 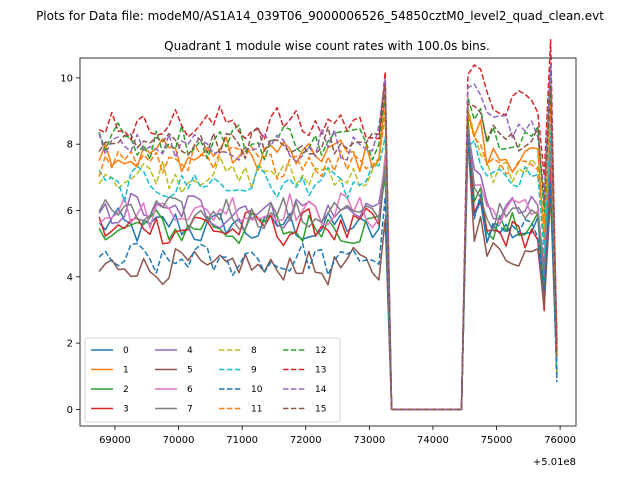 What do you see at coordinates (433, 440) in the screenshot?
I see `x-tick-label-74000: 74000` at bounding box center [433, 440].